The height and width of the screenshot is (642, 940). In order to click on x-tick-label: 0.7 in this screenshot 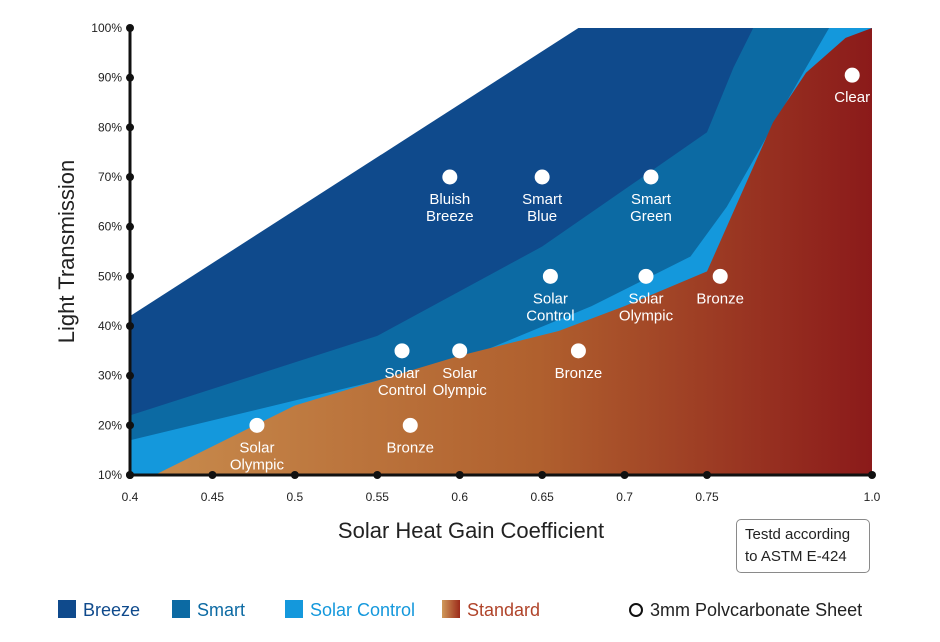, I will do `click(624, 497)`.